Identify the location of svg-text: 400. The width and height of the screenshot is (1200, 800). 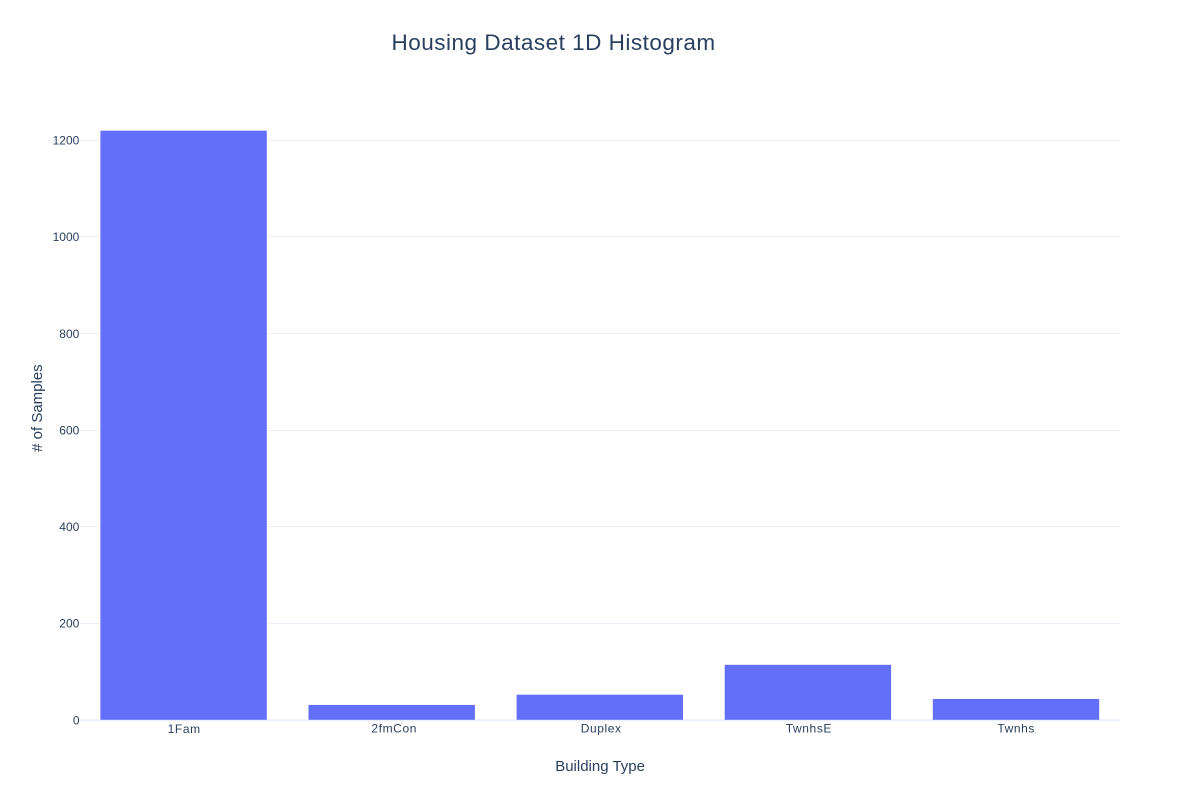
(69, 527).